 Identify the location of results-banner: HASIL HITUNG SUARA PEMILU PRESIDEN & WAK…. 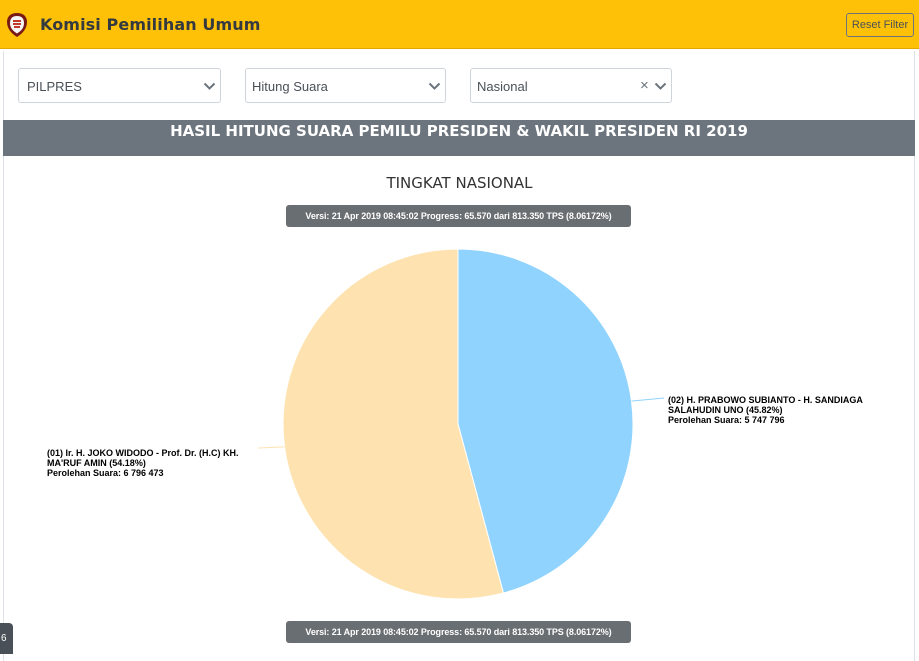
(459, 138).